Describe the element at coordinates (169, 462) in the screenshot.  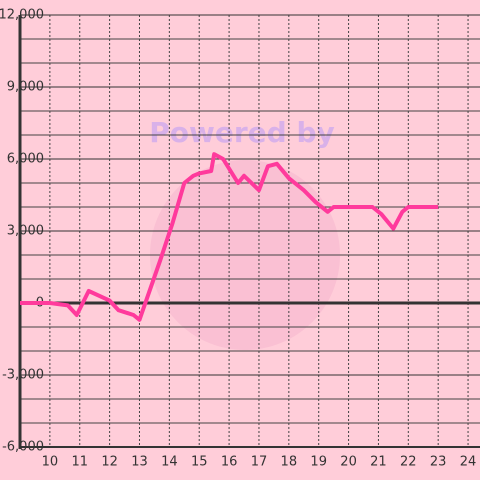
I see `x-tick-label: 14` at that location.